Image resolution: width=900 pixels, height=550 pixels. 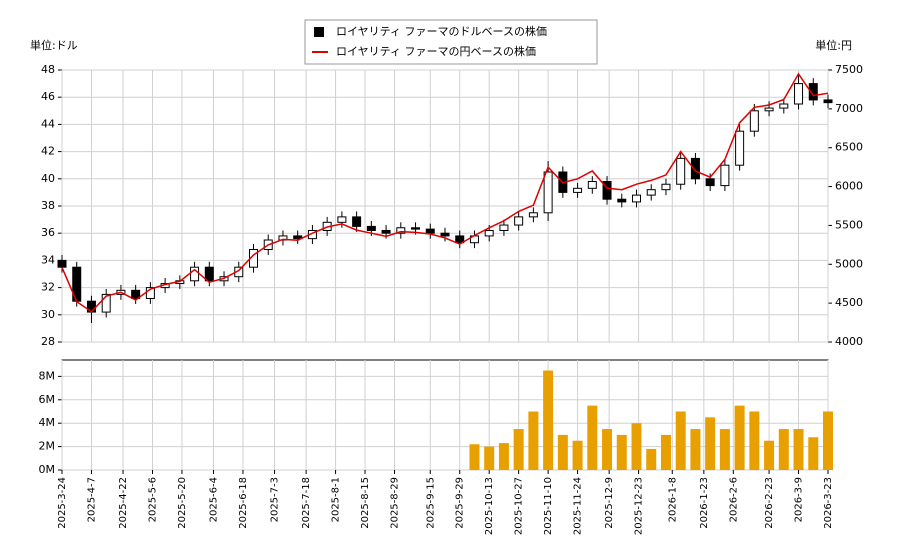 What do you see at coordinates (828, 503) in the screenshot?
I see `x-tick-label: 2026-3-23` at bounding box center [828, 503].